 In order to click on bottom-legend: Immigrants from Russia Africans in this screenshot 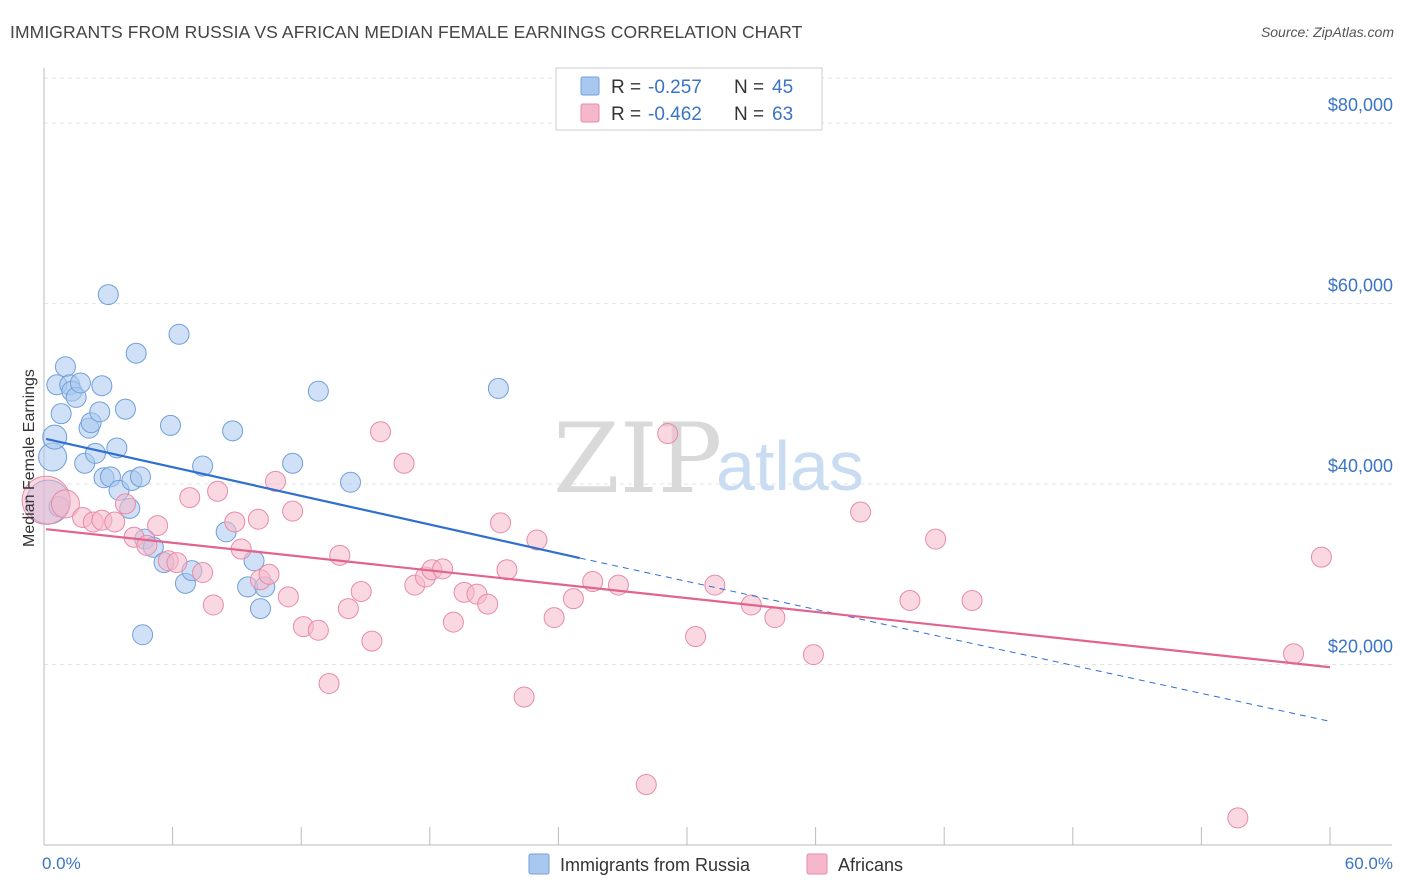, I will do `click(715, 864)`.